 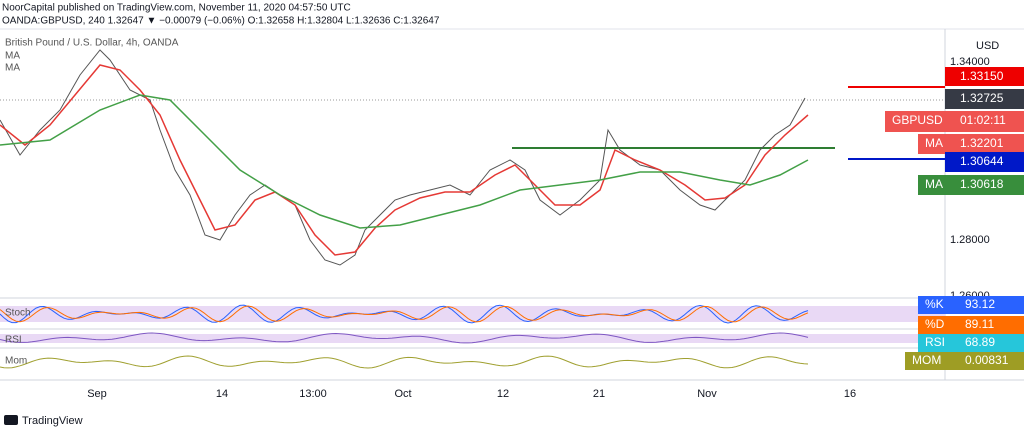 What do you see at coordinates (503, 394) in the screenshot?
I see `time-tick: 12` at bounding box center [503, 394].